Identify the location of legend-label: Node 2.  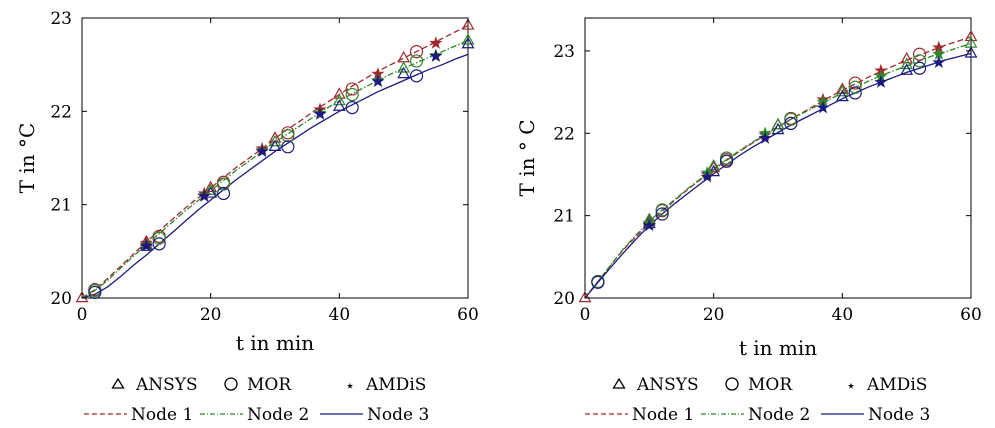
(278, 415).